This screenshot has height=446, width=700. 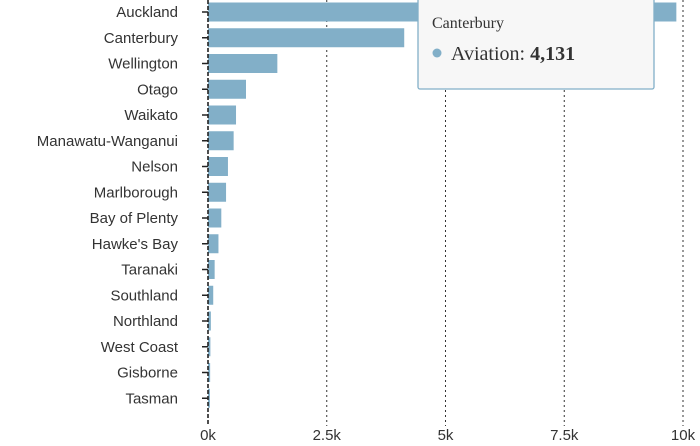 I want to click on category-label: Southland, so click(x=144, y=295).